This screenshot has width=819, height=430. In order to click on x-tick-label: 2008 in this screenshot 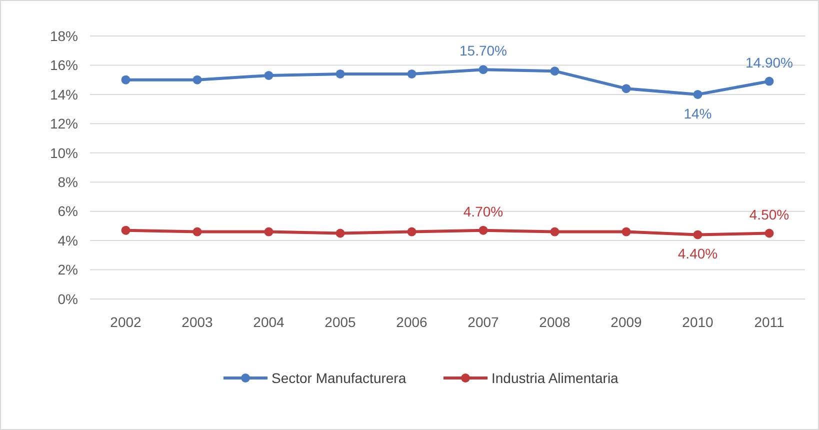, I will do `click(555, 322)`.